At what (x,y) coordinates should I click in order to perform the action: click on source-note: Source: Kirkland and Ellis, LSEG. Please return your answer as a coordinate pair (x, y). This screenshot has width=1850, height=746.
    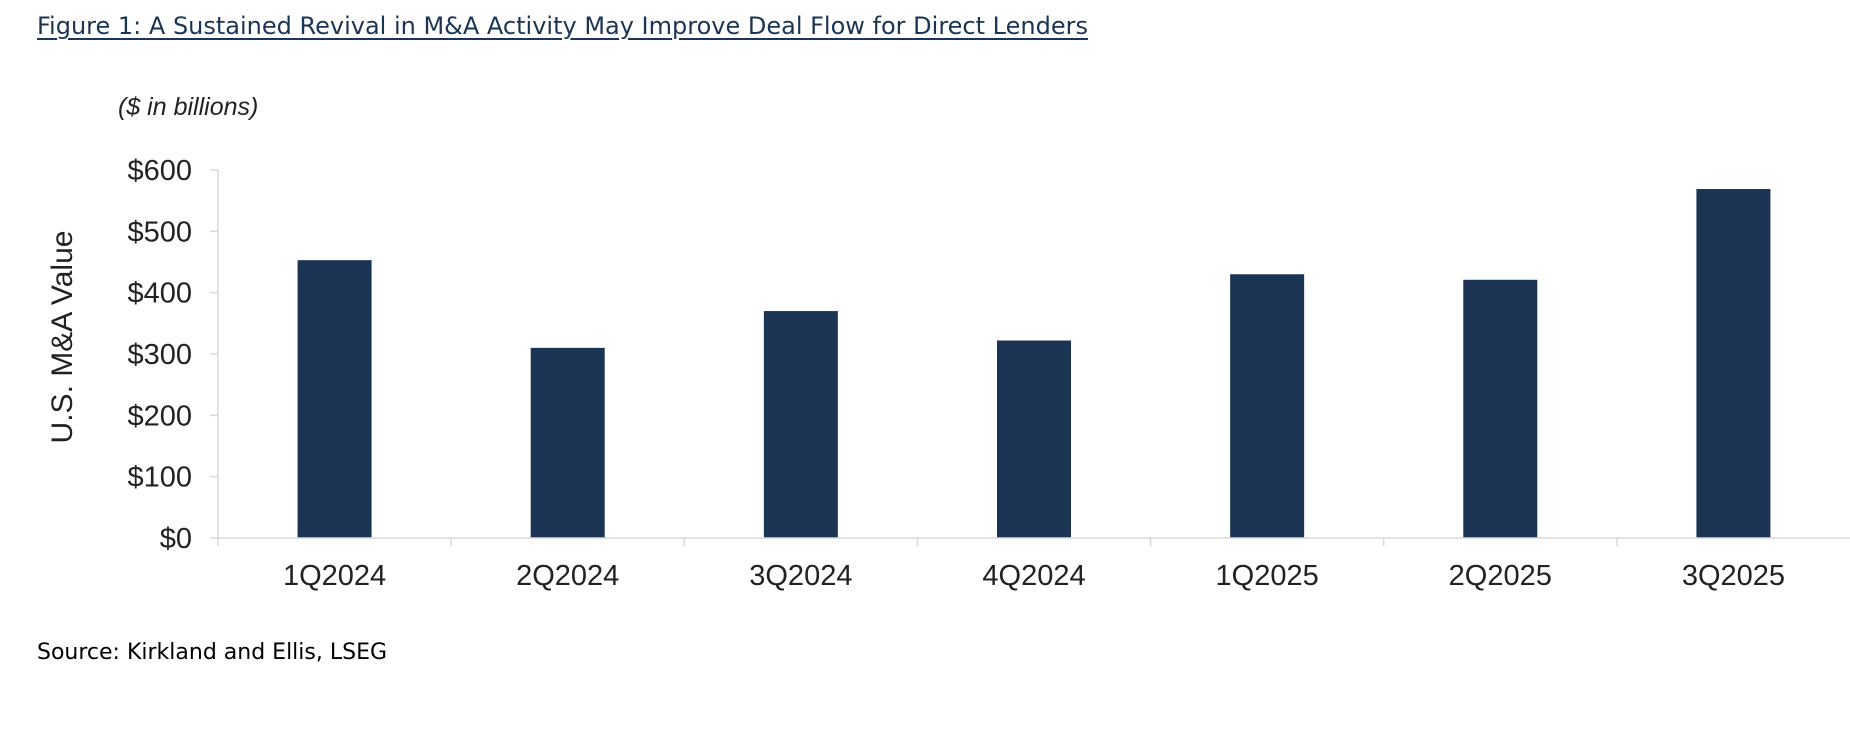
    Looking at the image, I should click on (212, 652).